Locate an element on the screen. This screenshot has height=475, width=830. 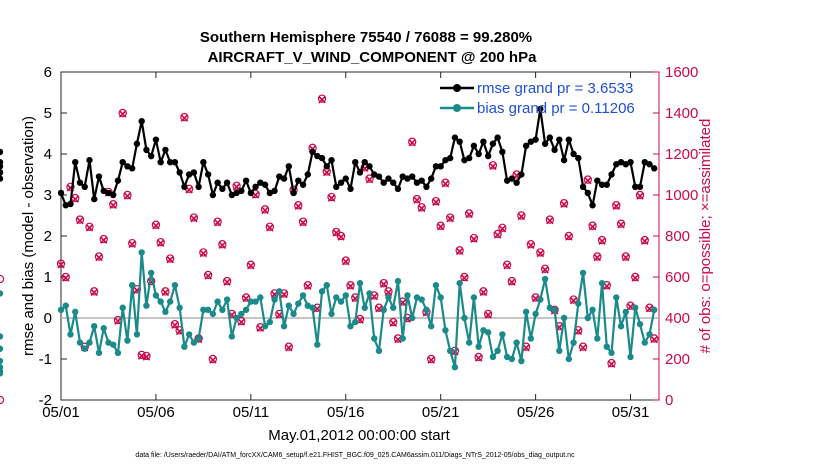
y-right-tick-label: 1000 is located at coordinates (681, 195).